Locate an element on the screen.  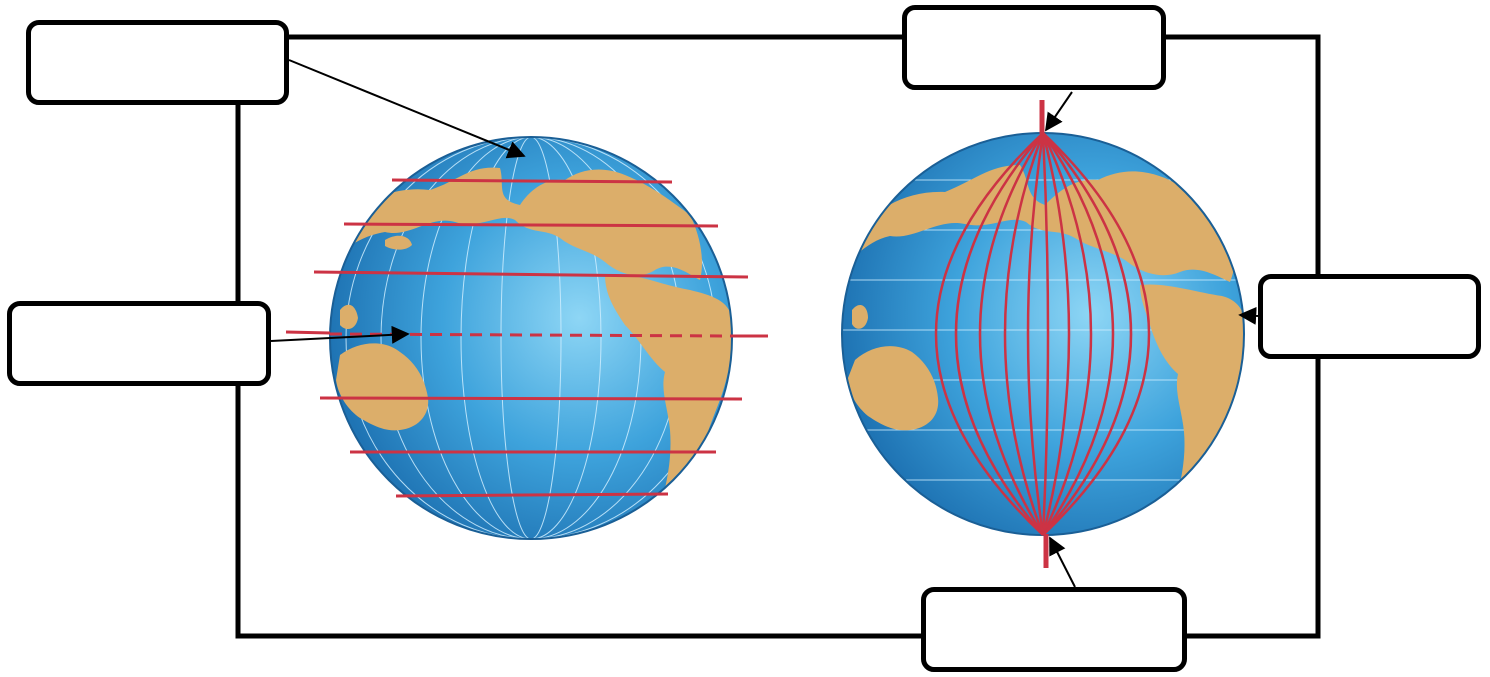
longitude-lines is located at coordinates (1042, 334).